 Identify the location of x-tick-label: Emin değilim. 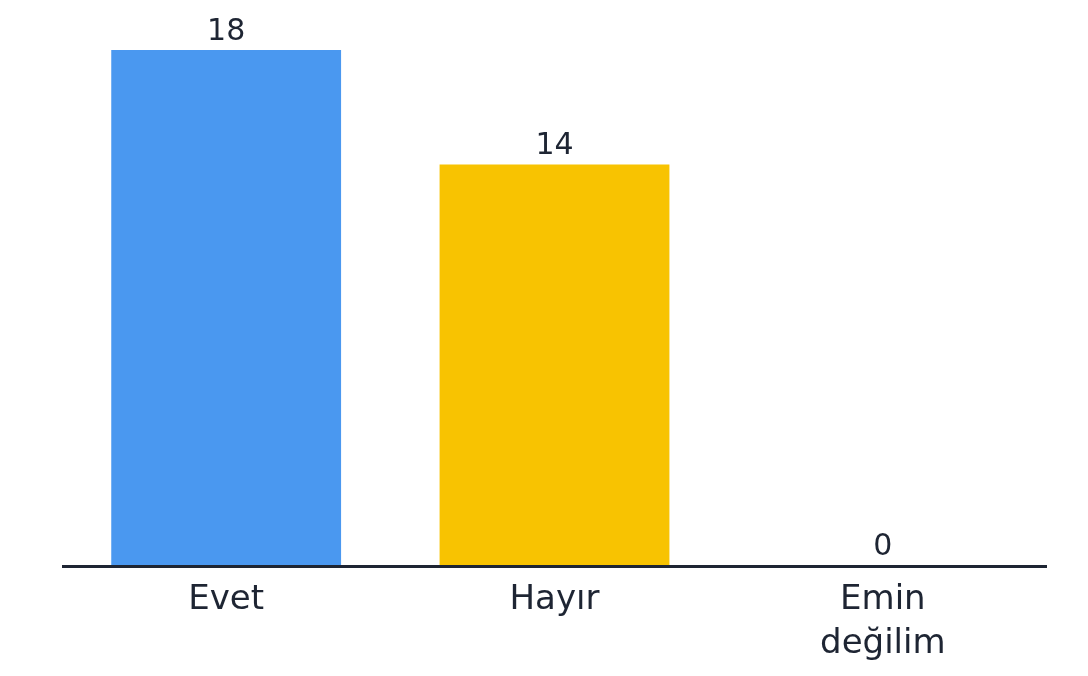
(883, 618).